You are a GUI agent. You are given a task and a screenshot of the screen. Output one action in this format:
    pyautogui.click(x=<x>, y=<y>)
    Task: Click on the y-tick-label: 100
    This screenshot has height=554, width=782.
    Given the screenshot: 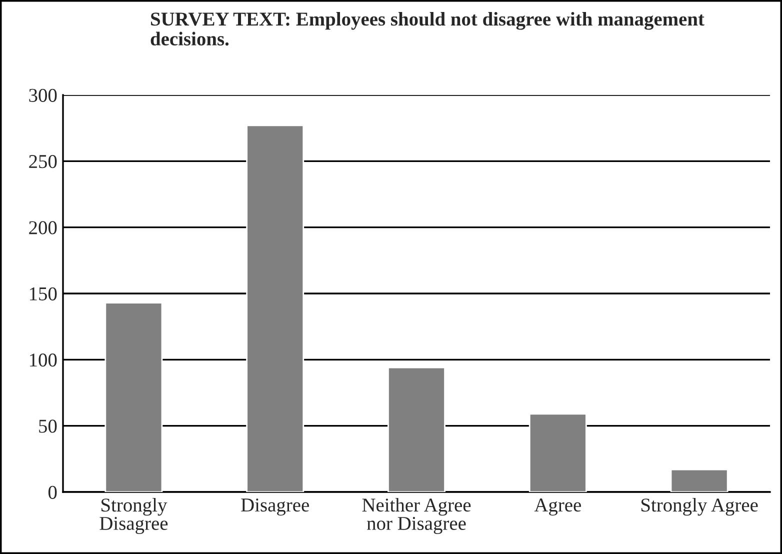 What is the action you would take?
    pyautogui.click(x=43, y=360)
    